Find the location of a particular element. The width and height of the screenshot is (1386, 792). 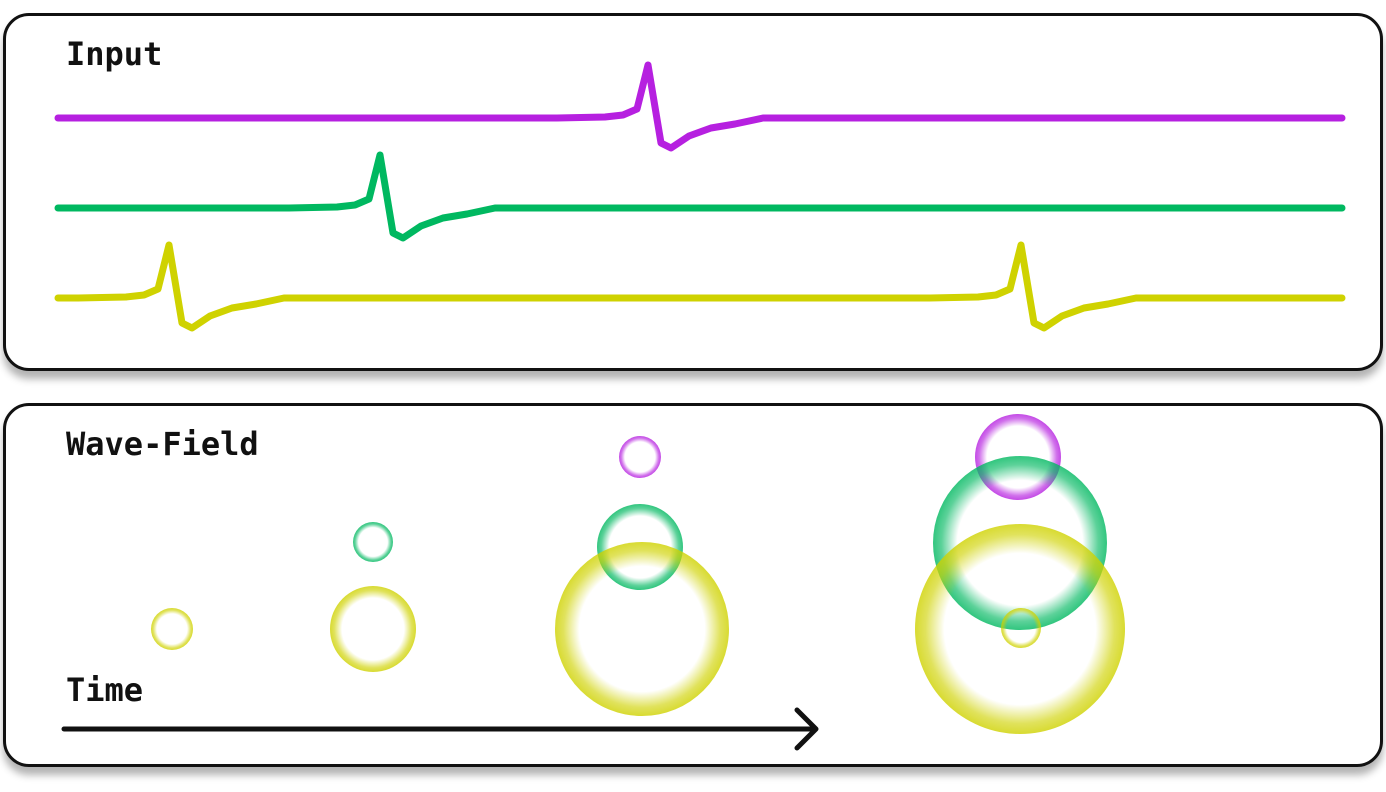

wave-field-title: Wave-Field is located at coordinates (162, 444).